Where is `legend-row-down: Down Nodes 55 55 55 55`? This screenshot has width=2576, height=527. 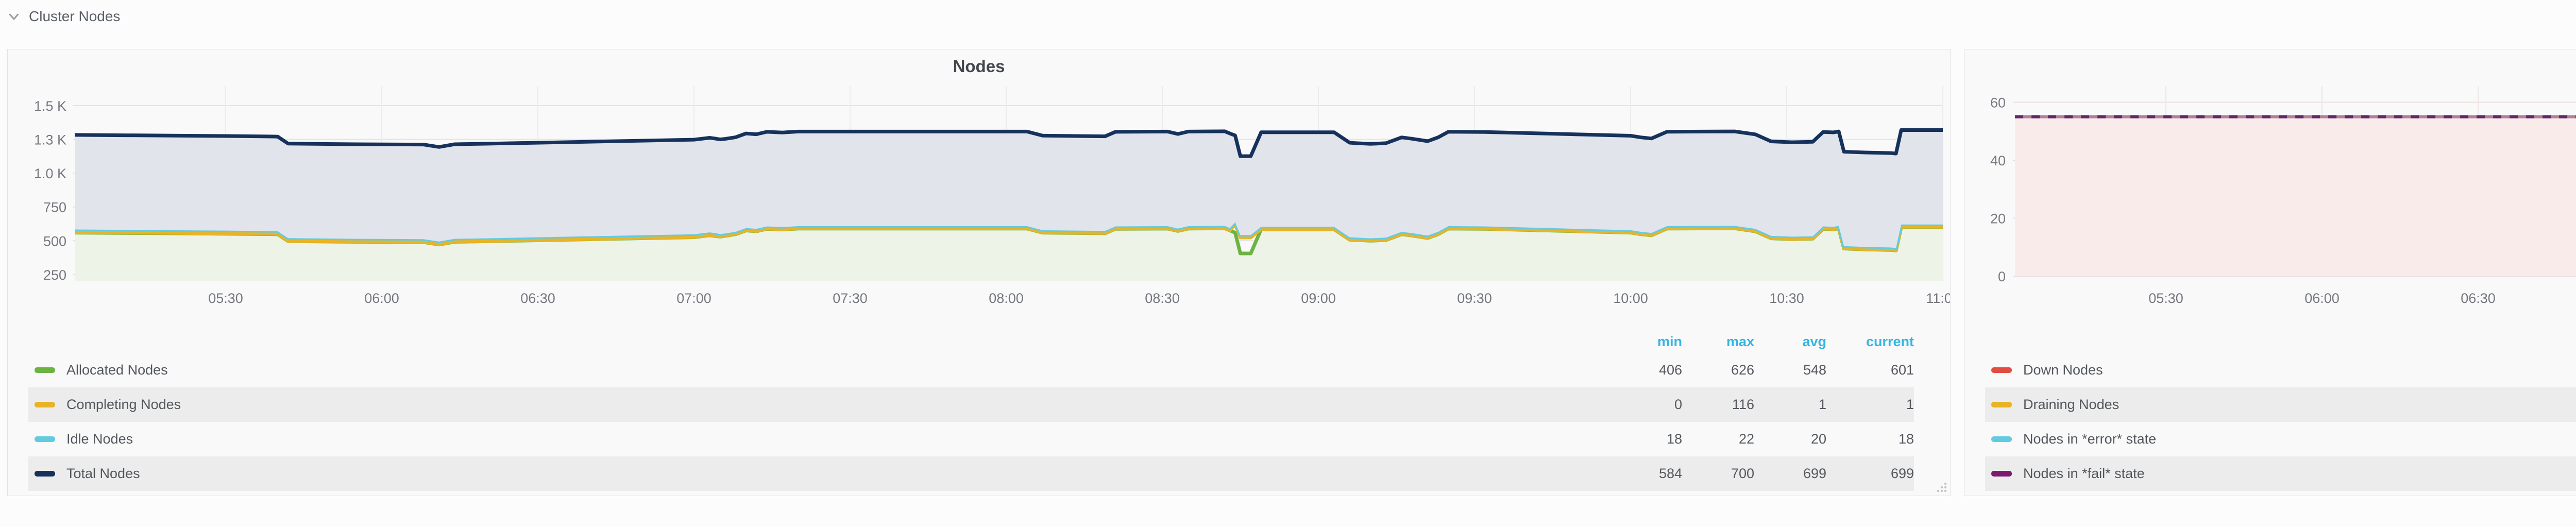 legend-row-down: Down Nodes 55 55 55 55 is located at coordinates (2280, 370).